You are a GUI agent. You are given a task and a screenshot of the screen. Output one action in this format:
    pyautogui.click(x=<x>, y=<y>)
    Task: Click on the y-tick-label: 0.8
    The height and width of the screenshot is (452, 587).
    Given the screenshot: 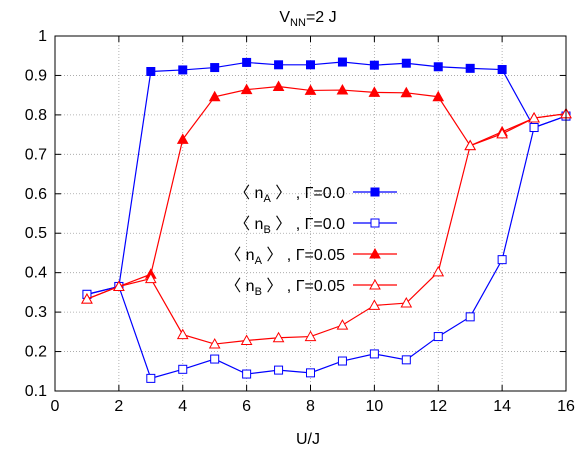 What is the action you would take?
    pyautogui.click(x=36, y=115)
    